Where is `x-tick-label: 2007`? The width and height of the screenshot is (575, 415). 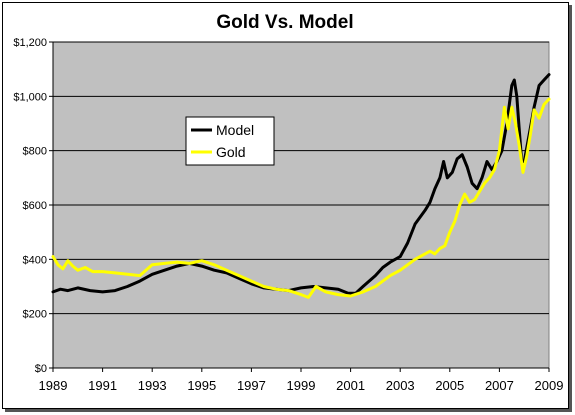 x-tick-label: 2007 is located at coordinates (499, 385).